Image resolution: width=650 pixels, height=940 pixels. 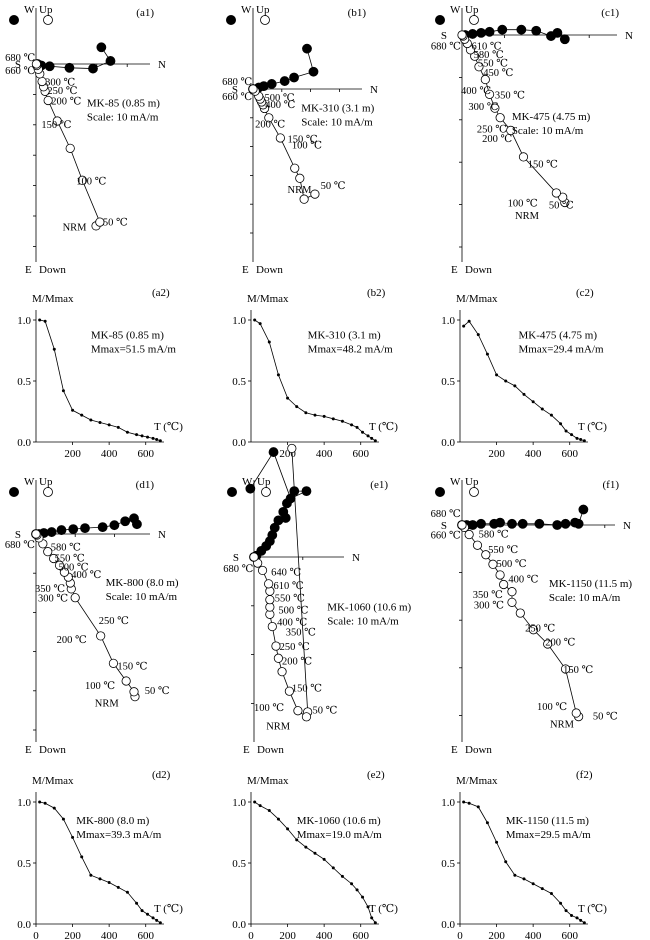 What do you see at coordinates (161, 775) in the screenshot?
I see `panel-label: (d2)` at bounding box center [161, 775].